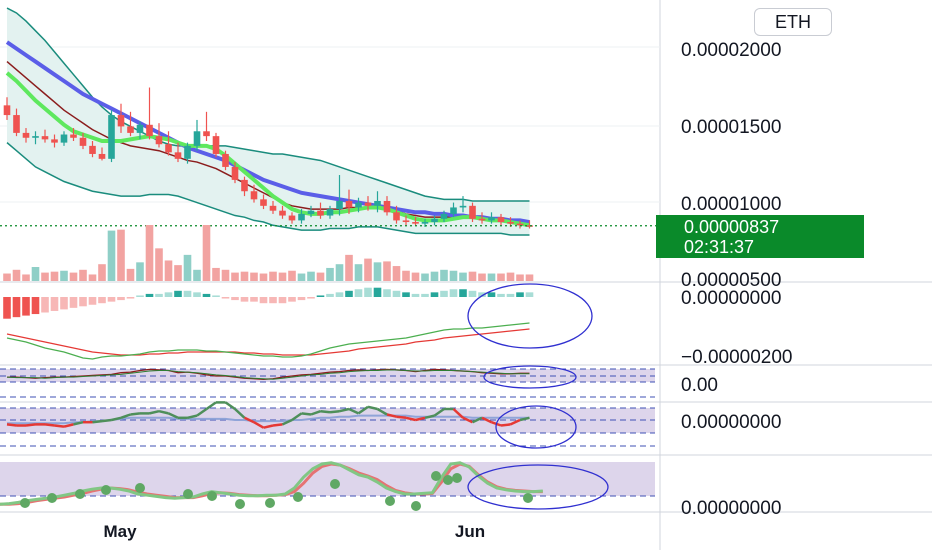  What do you see at coordinates (736, 357) in the screenshot?
I see `macd-tick-label: −0.00000200` at bounding box center [736, 357].